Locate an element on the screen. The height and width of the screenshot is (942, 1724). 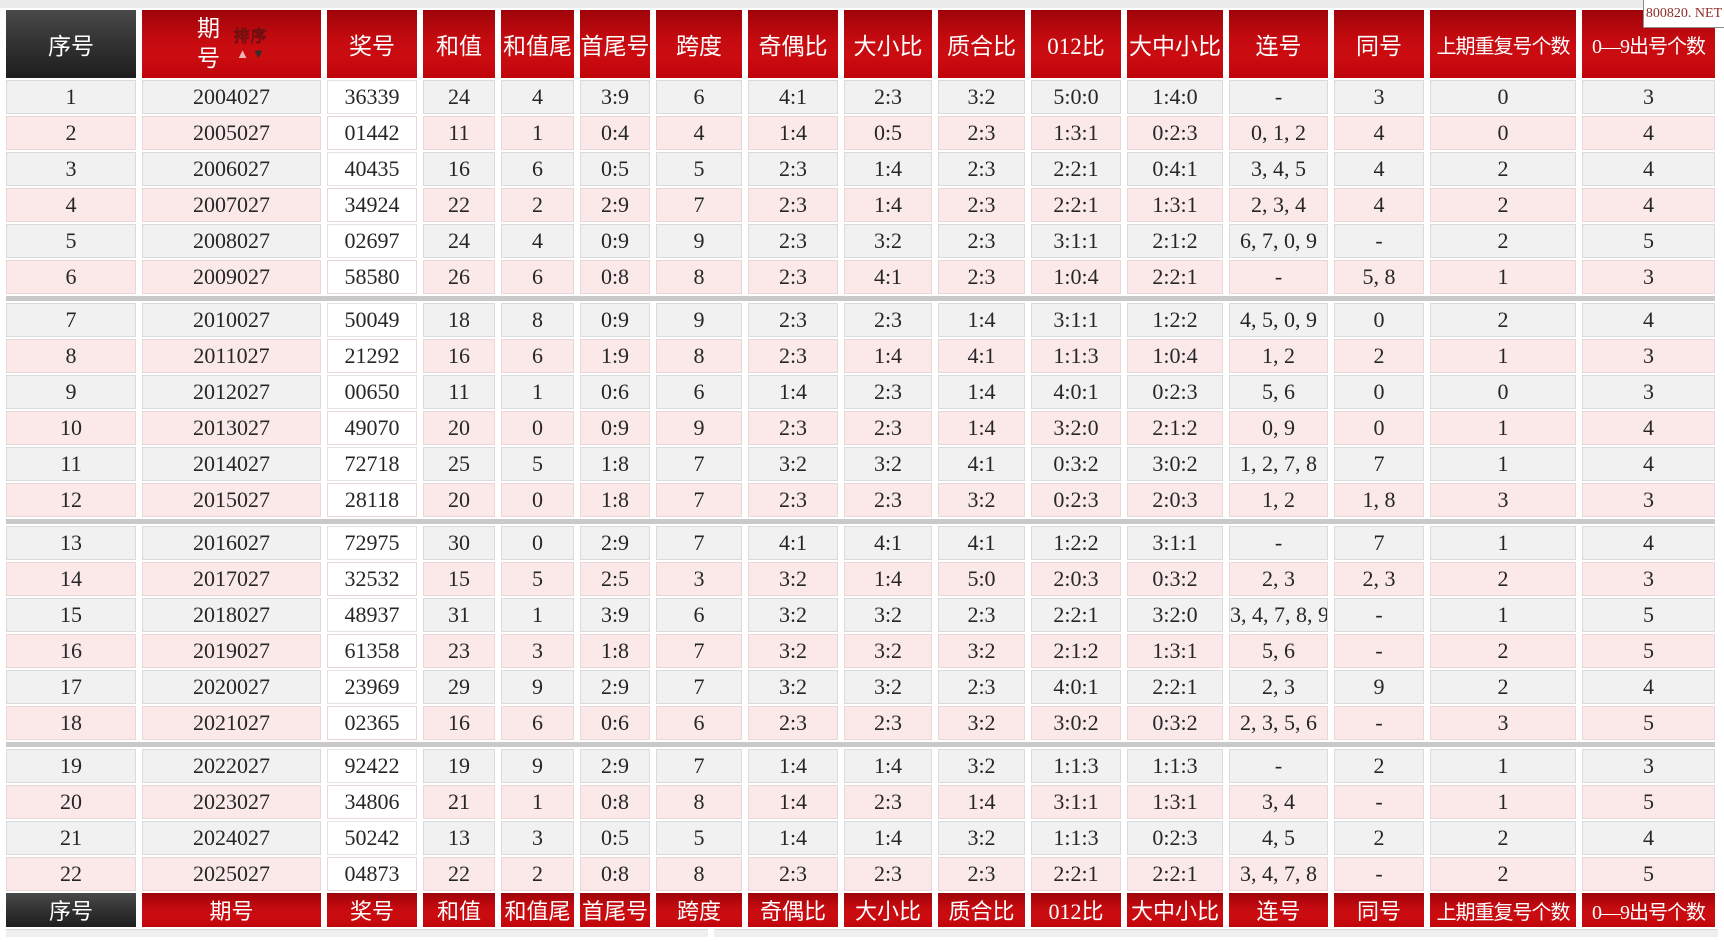
sort-control: 排序 ▲ ▼ is located at coordinates (250, 44).